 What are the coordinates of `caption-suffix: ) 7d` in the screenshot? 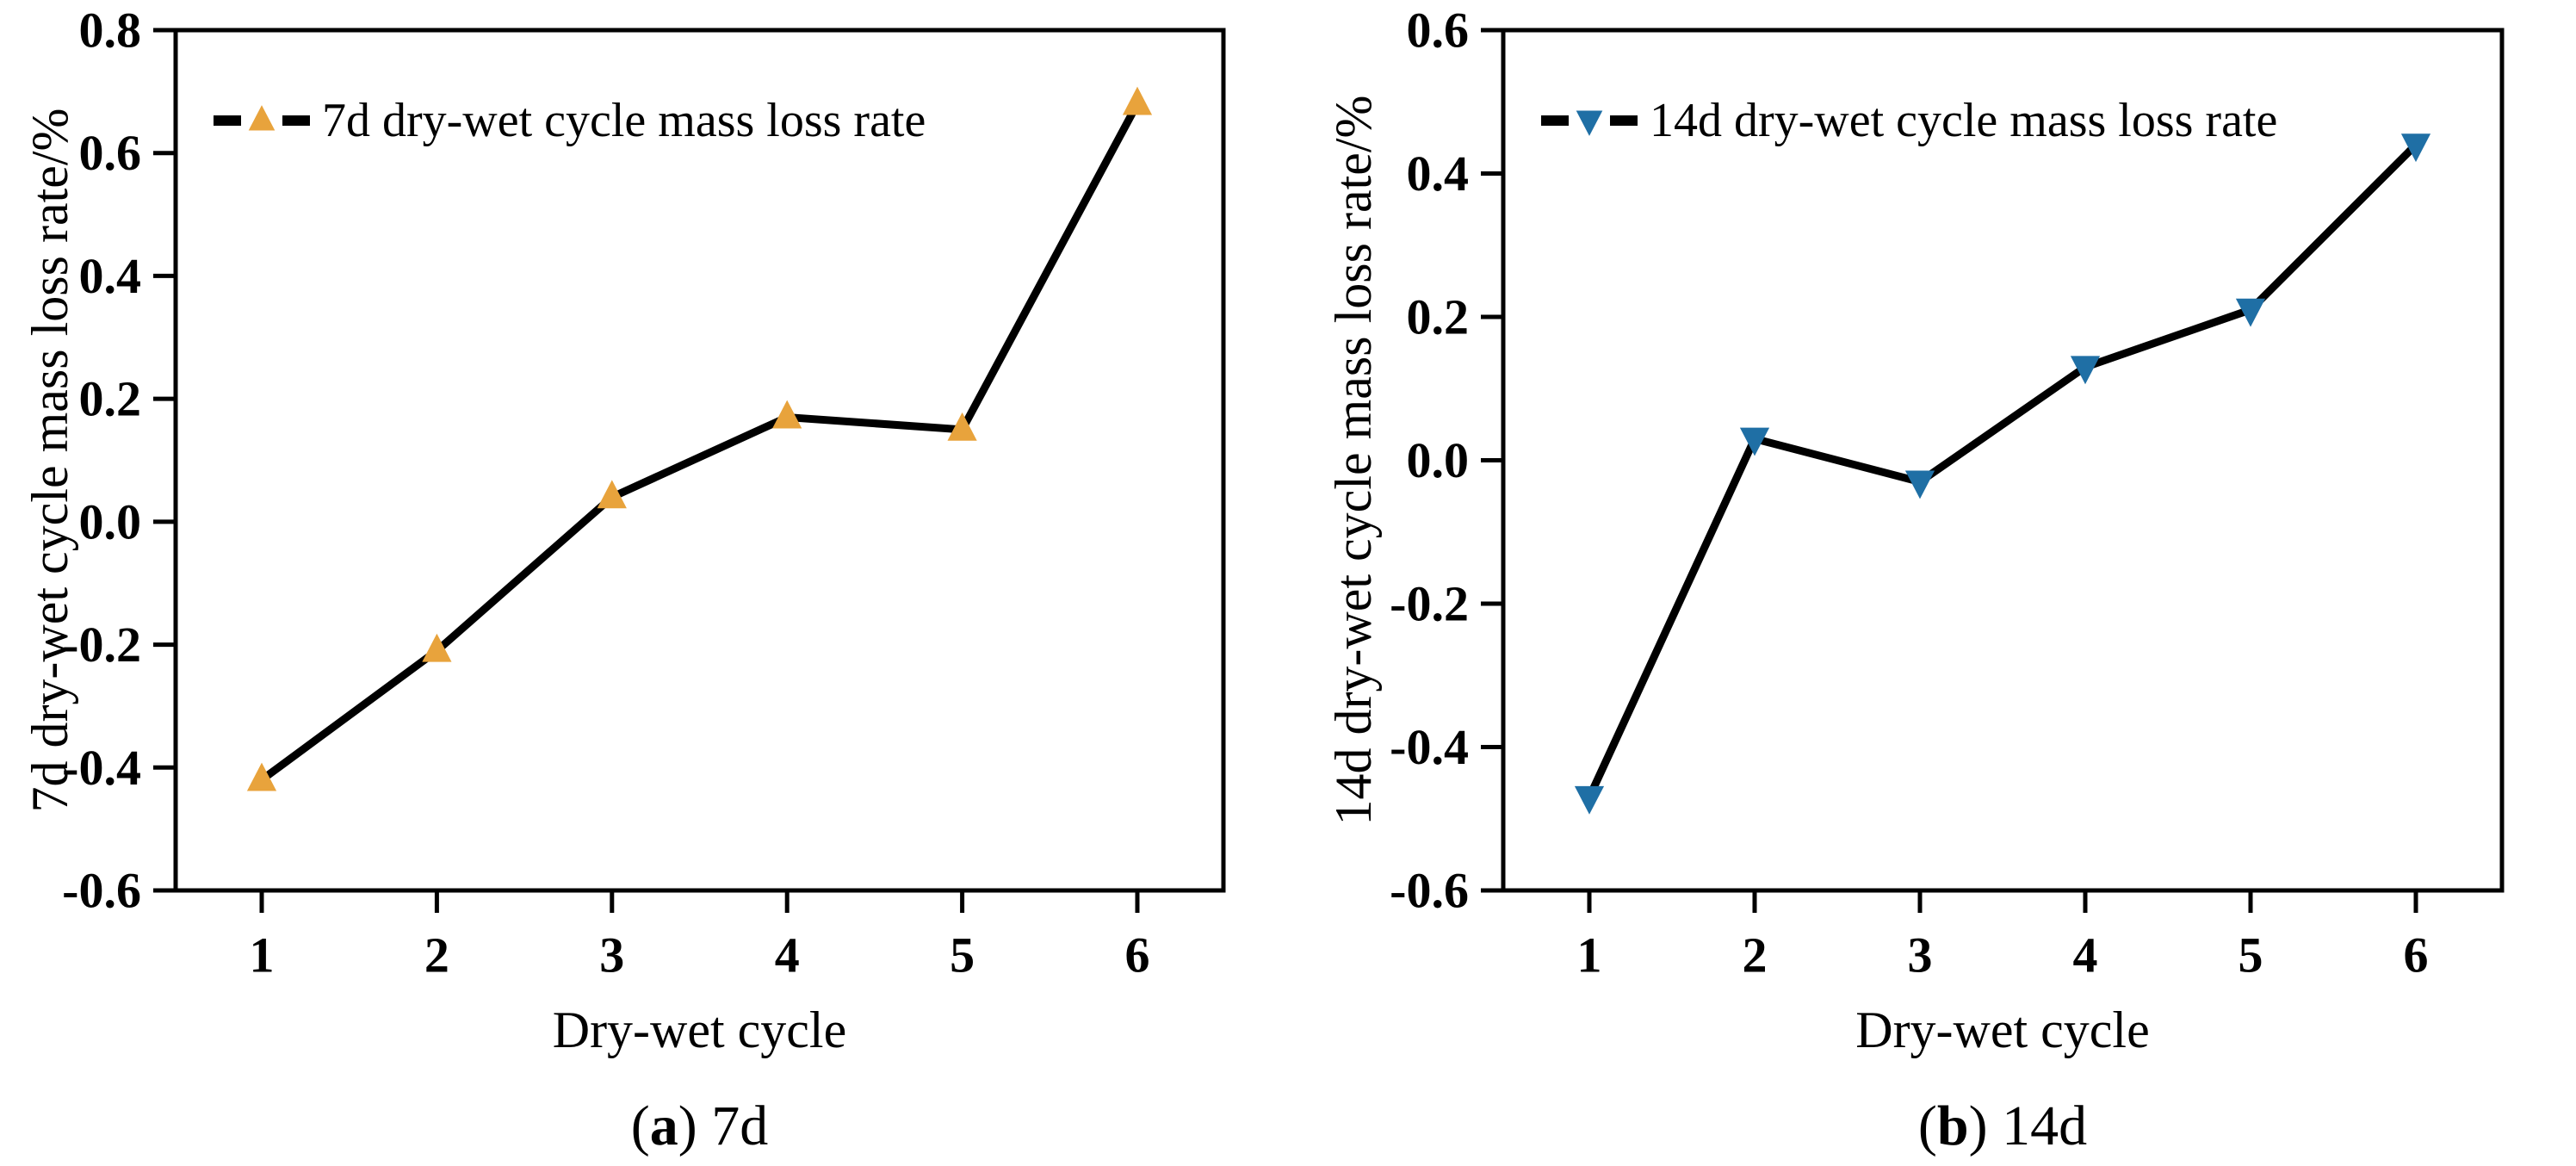 It's located at (723, 1126).